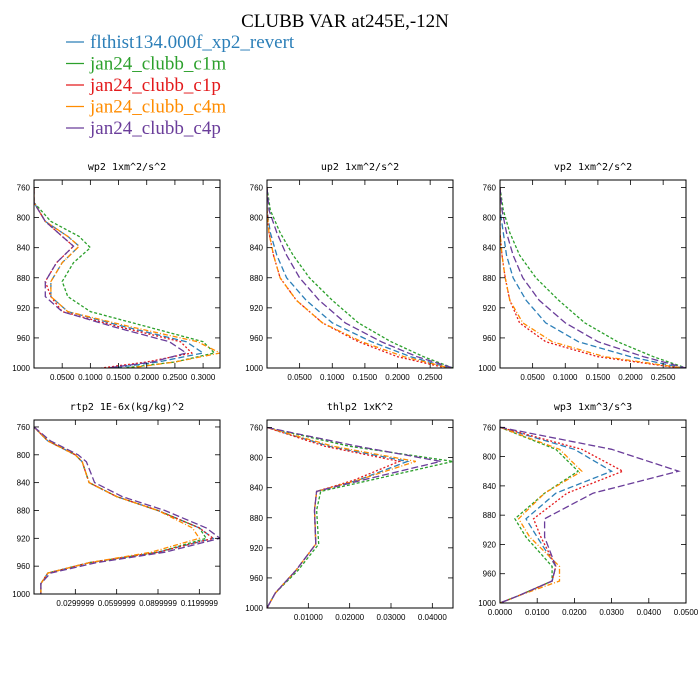 Image resolution: width=700 pixels, height=700 pixels. What do you see at coordinates (24, 218) in the screenshot?
I see `ytick-label-0-1: 800` at bounding box center [24, 218].